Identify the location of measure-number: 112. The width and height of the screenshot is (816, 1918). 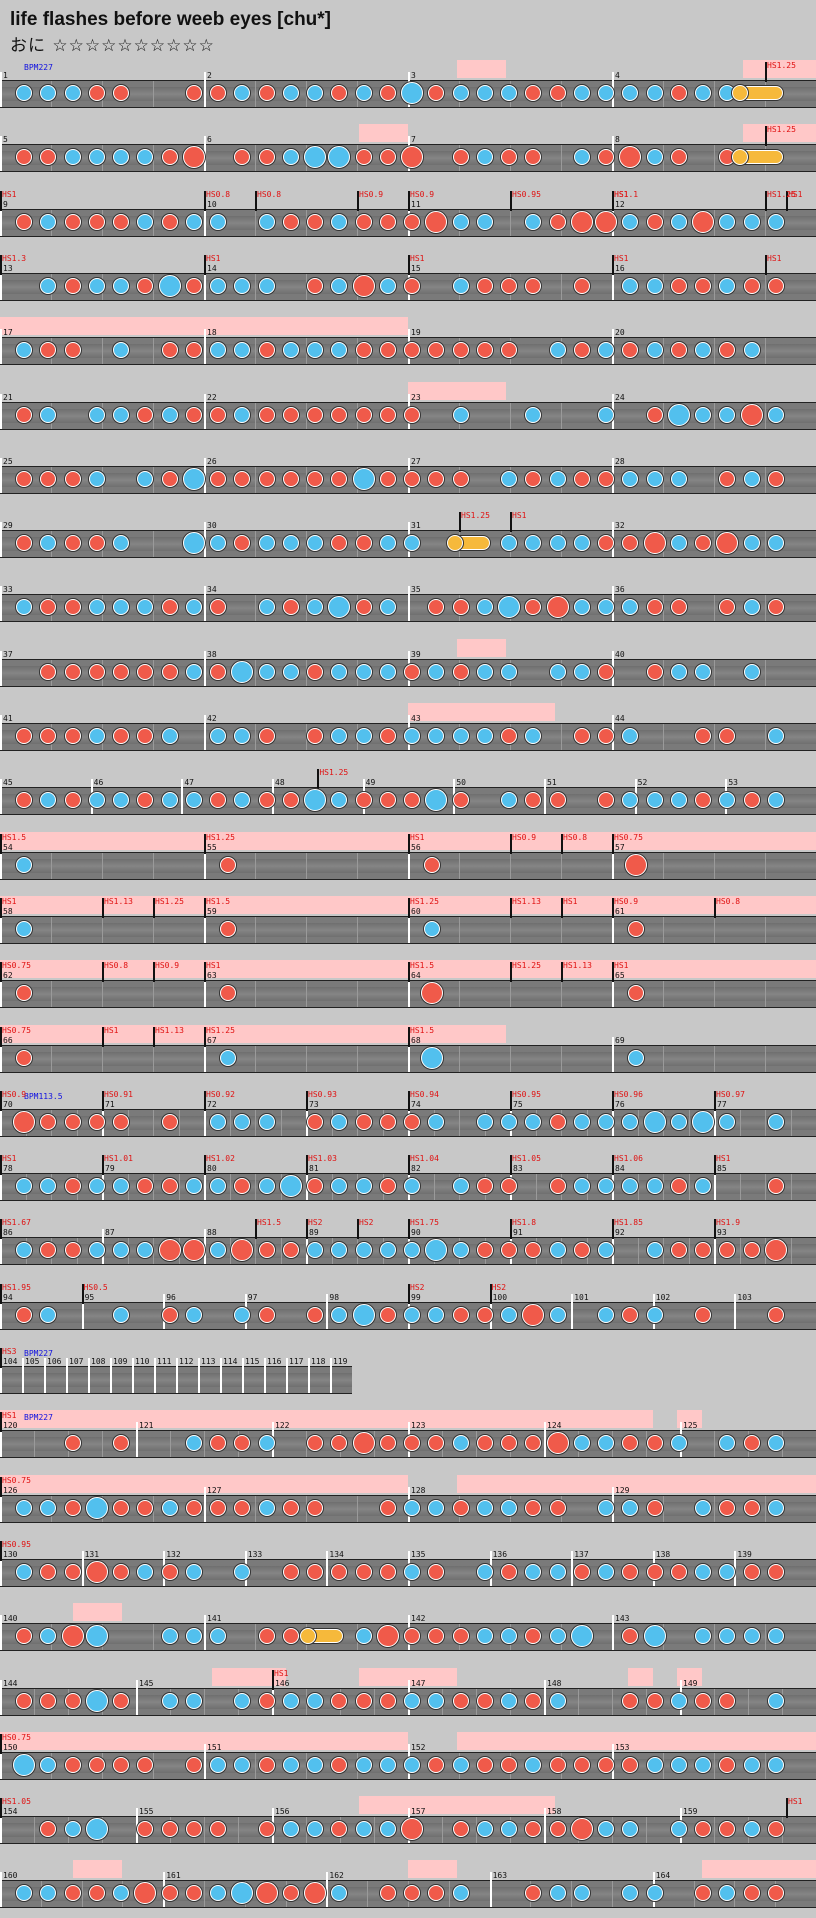
(186, 1361).